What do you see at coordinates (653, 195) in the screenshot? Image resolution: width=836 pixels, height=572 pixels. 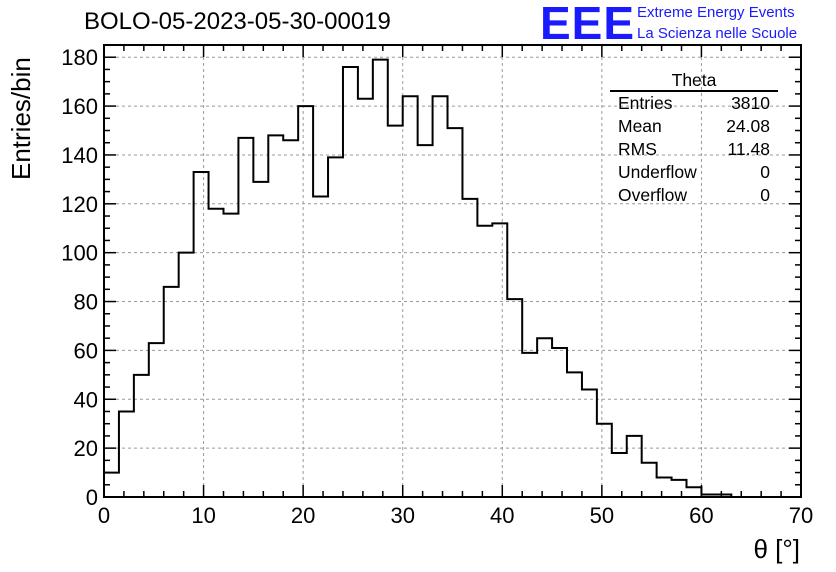 I see `stats-label: Overflow` at bounding box center [653, 195].